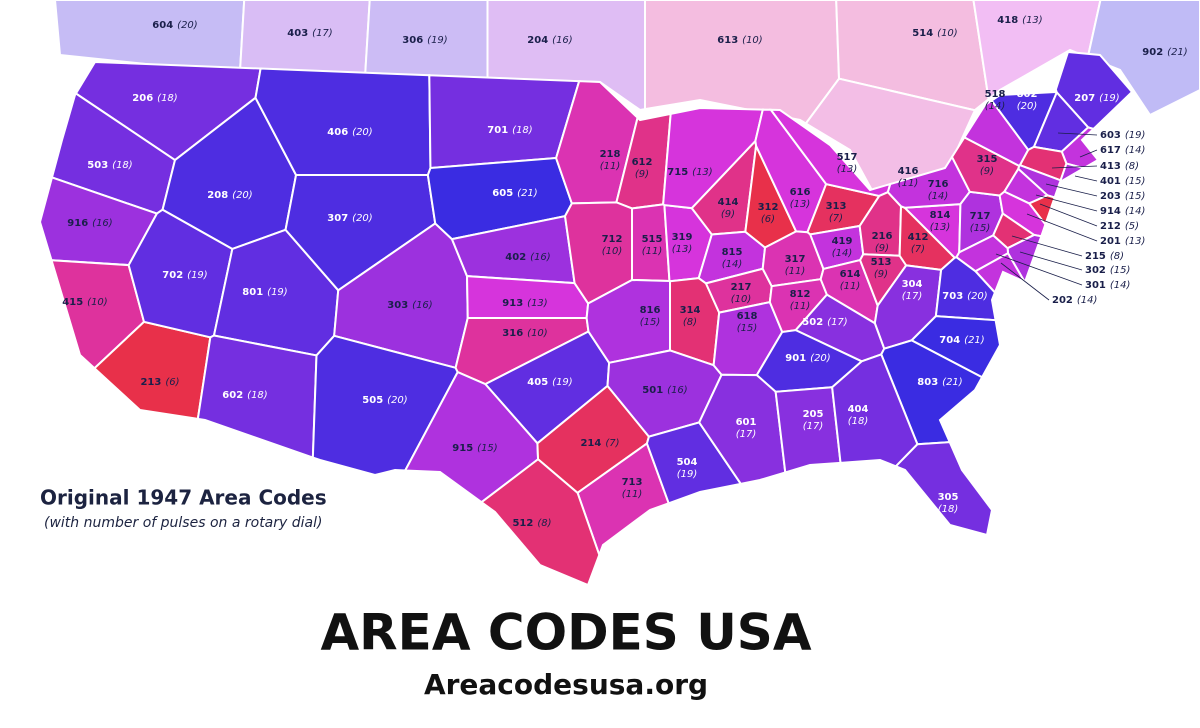 The height and width of the screenshot is (728, 1200). What do you see at coordinates (1152, 52) in the screenshot?
I see `area-code: 902` at bounding box center [1152, 52].